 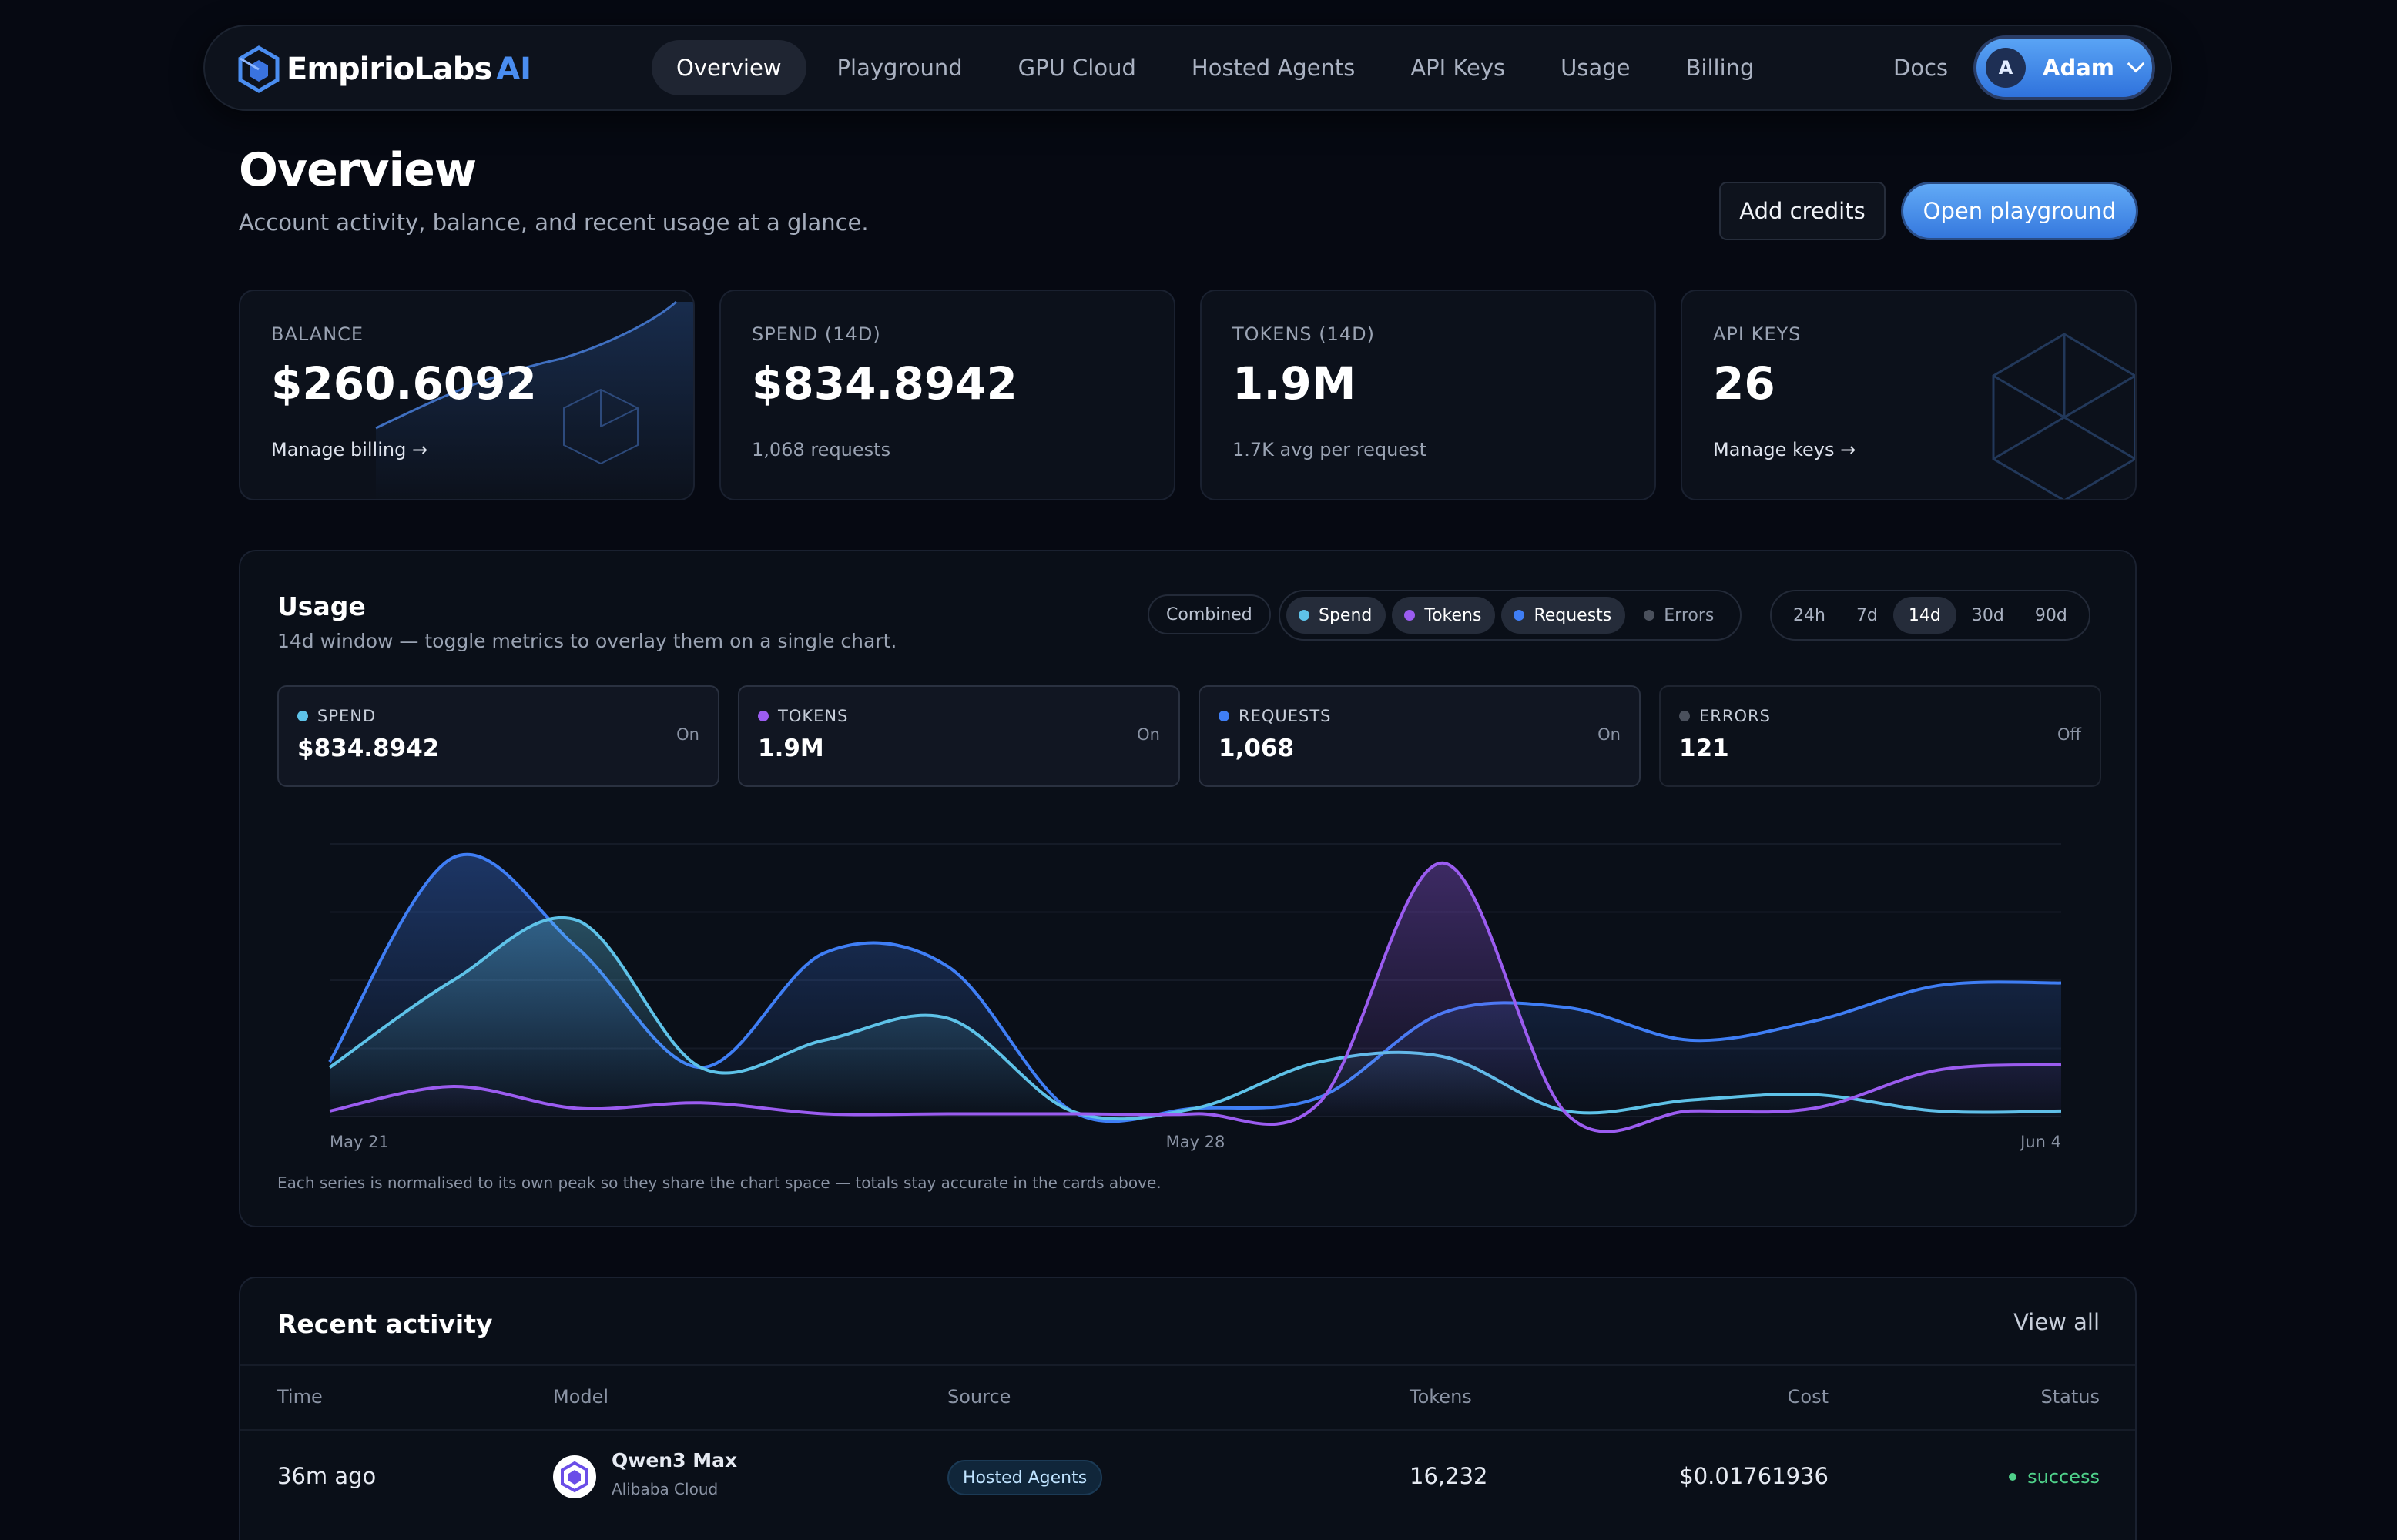 I want to click on series-line-tokens, so click(x=1195, y=997).